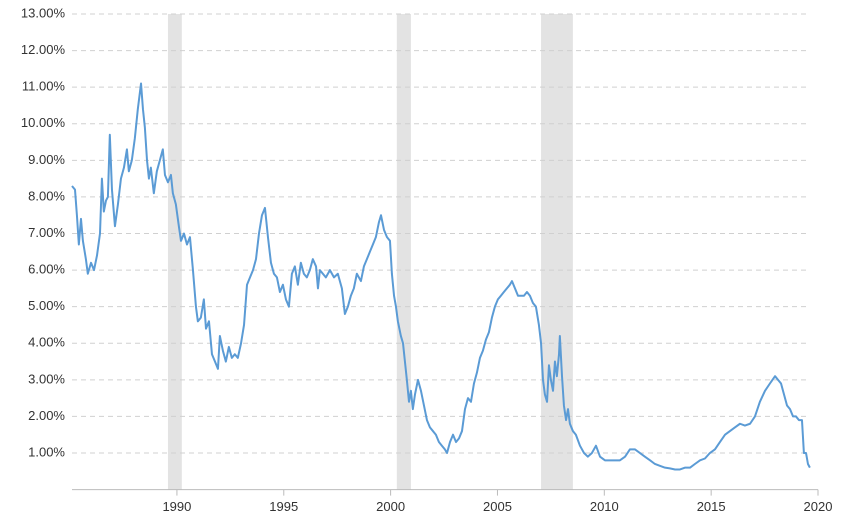  What do you see at coordinates (46, 232) in the screenshot?
I see `y-tick-label: 7.00%` at bounding box center [46, 232].